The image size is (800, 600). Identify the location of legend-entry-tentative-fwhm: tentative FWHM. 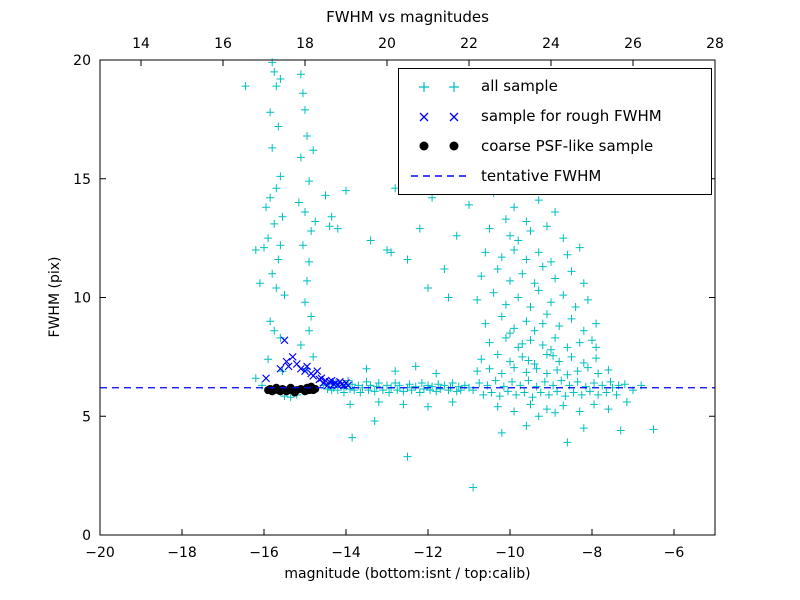
(555, 176).